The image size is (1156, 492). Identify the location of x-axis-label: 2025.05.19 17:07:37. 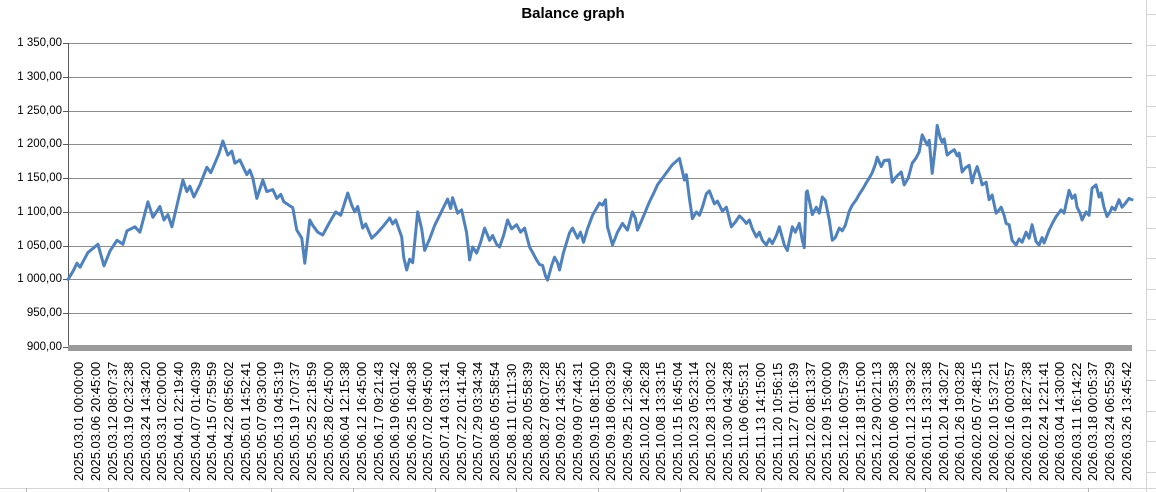
(295, 421).